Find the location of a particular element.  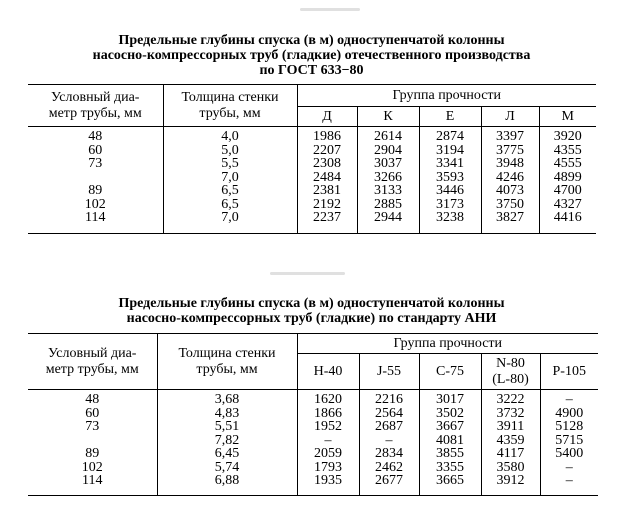

table1-grade: Л is located at coordinates (510, 116).